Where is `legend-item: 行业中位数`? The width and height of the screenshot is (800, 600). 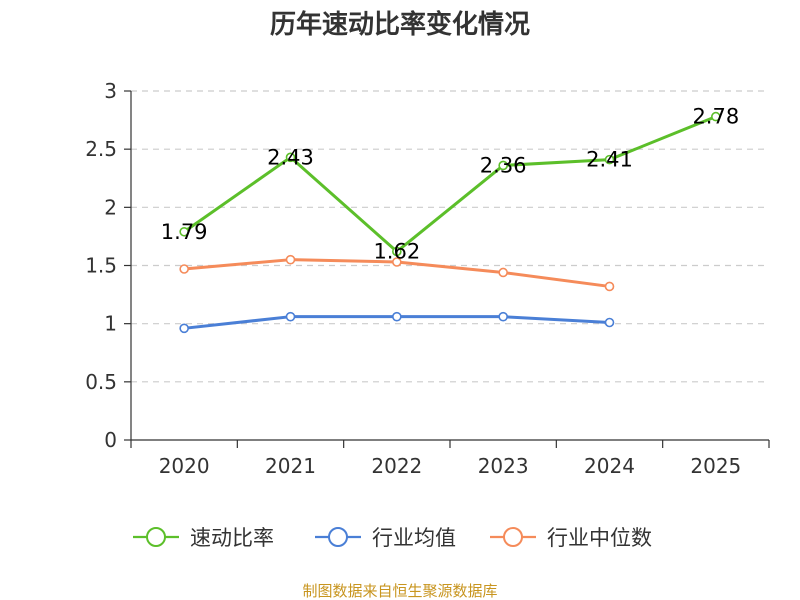
legend-item: 行业中位数 is located at coordinates (571, 538).